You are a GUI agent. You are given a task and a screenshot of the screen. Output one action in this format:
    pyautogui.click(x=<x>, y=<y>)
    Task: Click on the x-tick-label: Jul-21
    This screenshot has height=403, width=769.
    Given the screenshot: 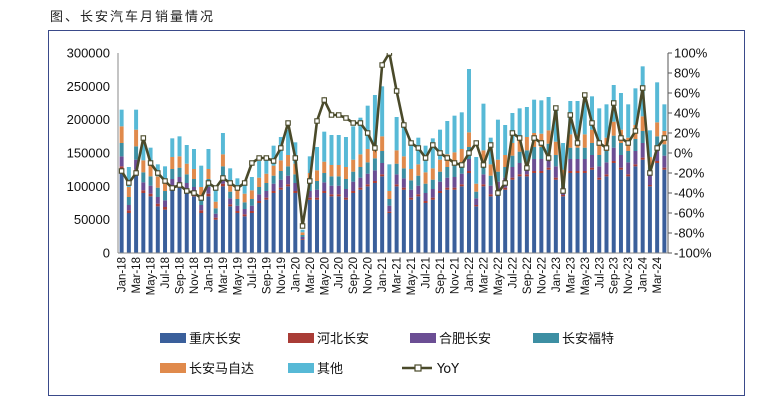 What is the action you would take?
    pyautogui.click(x=427, y=272)
    